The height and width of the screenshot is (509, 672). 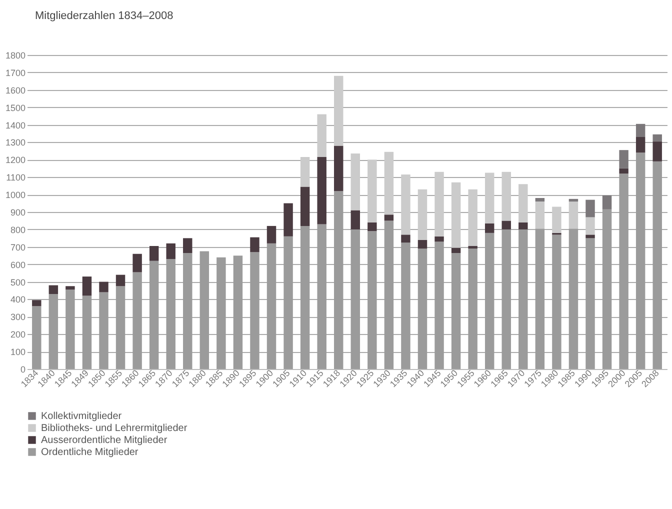 I want to click on y-tick-label: 1100, so click(x=16, y=177).